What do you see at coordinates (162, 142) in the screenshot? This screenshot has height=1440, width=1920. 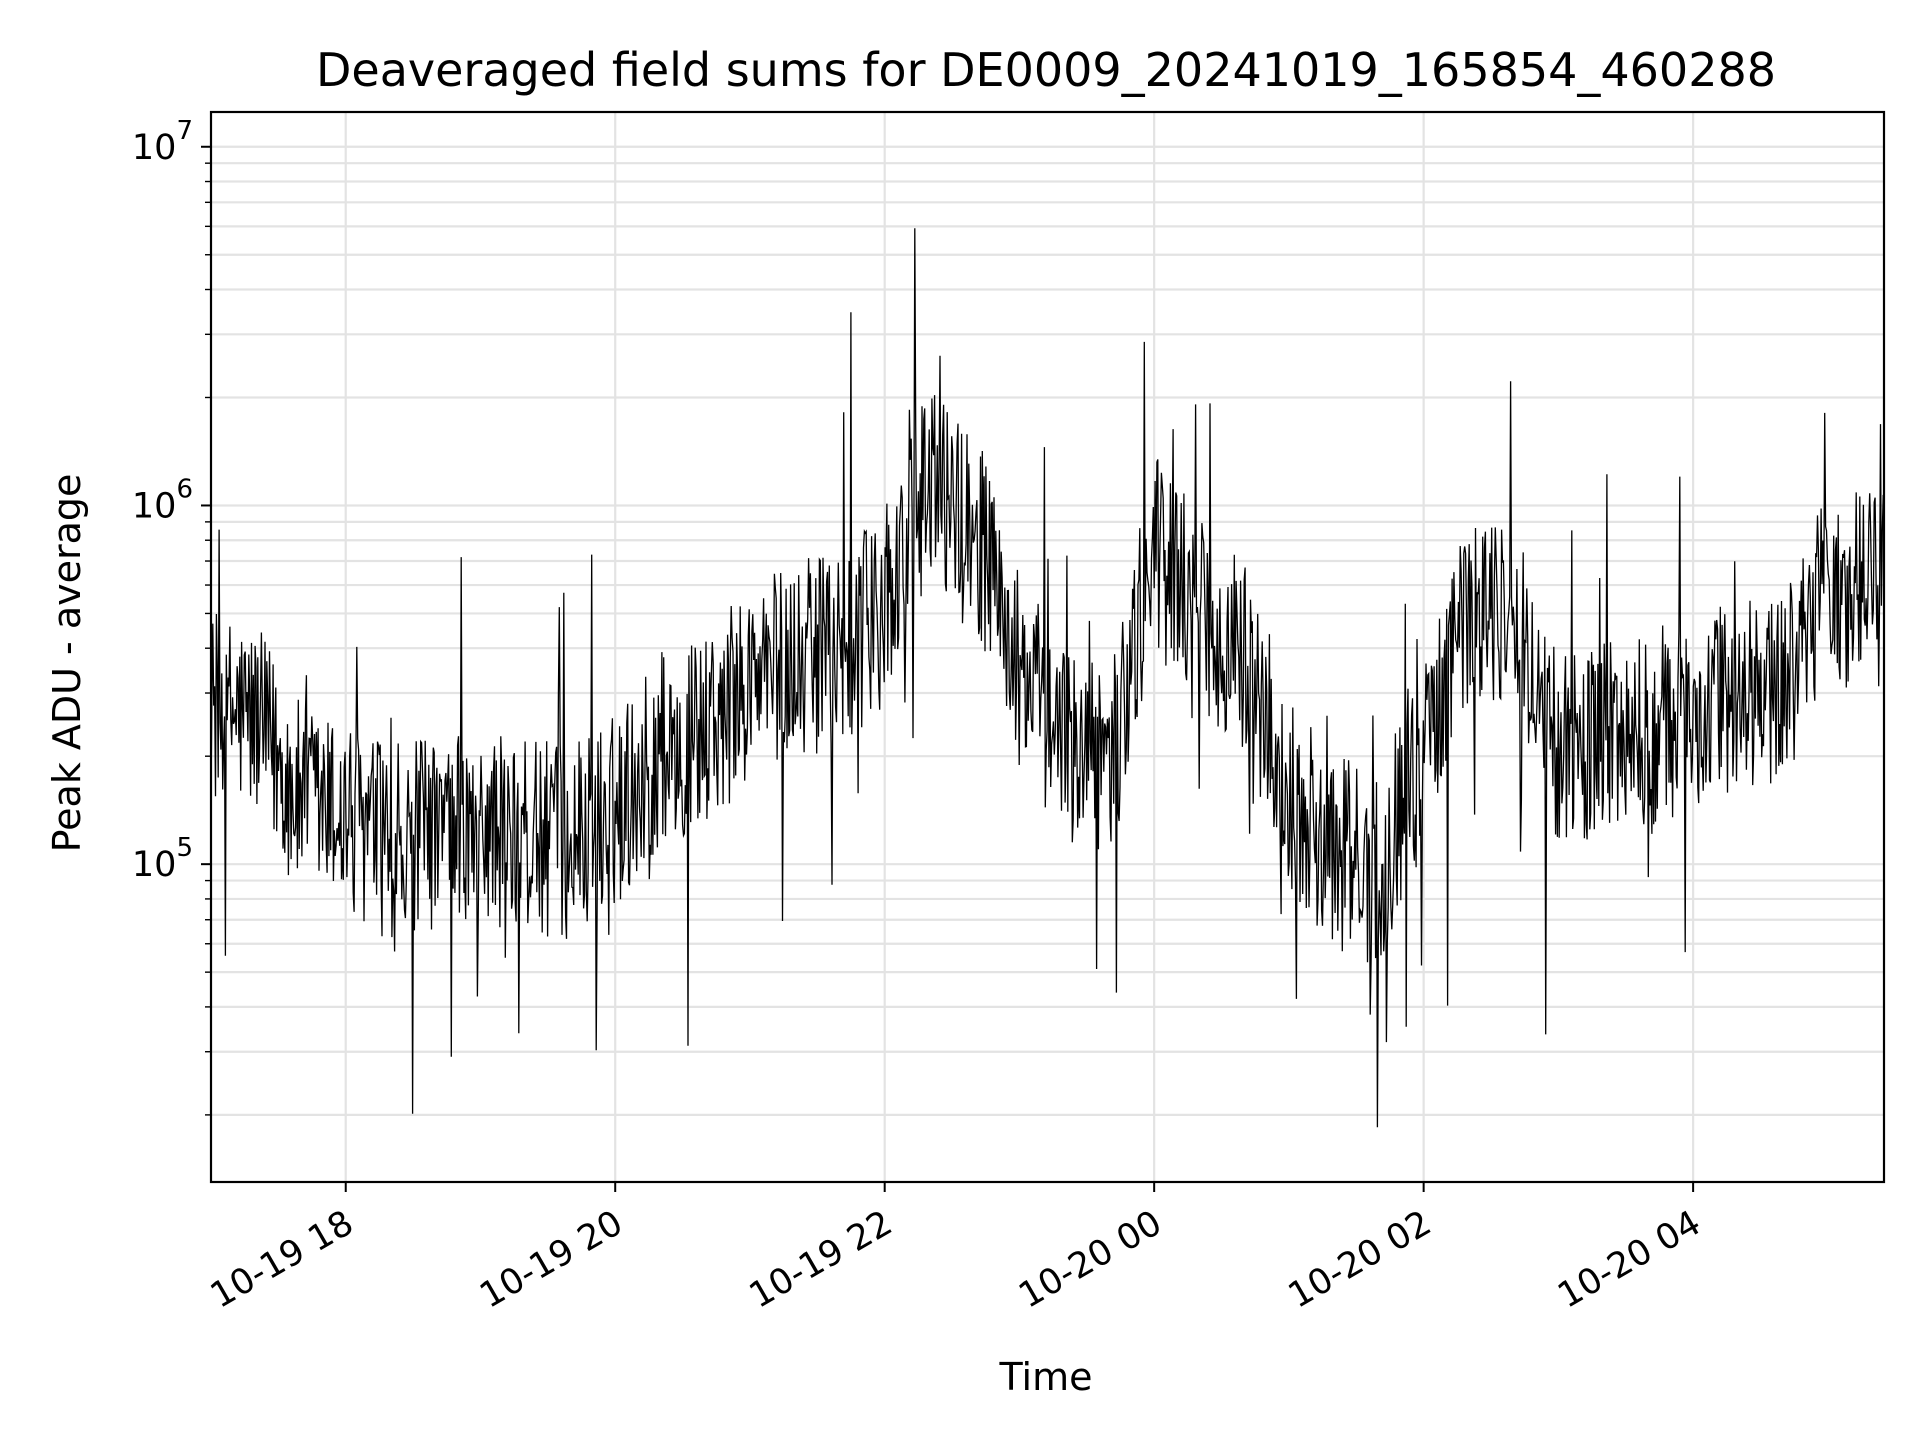 I see `y-tick-label: 10⁷` at bounding box center [162, 142].